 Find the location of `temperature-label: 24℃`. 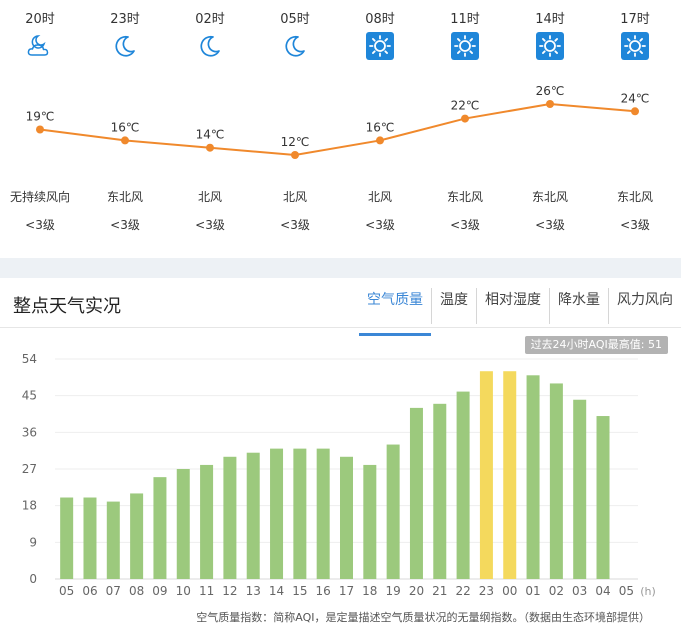

temperature-label: 24℃ is located at coordinates (635, 98).